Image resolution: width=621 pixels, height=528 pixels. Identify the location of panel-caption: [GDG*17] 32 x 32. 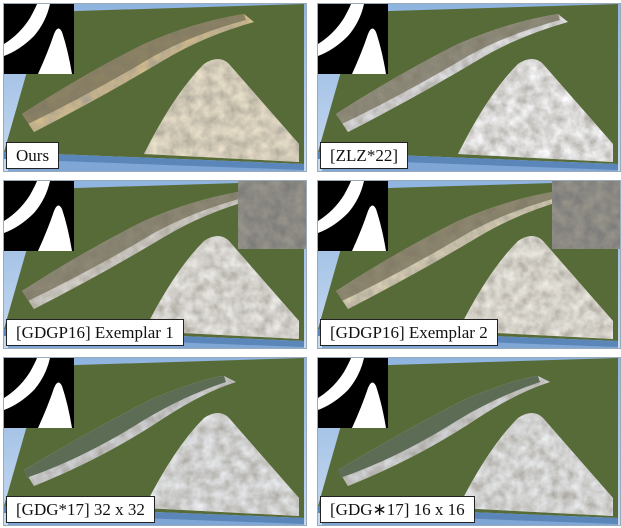
(80, 509).